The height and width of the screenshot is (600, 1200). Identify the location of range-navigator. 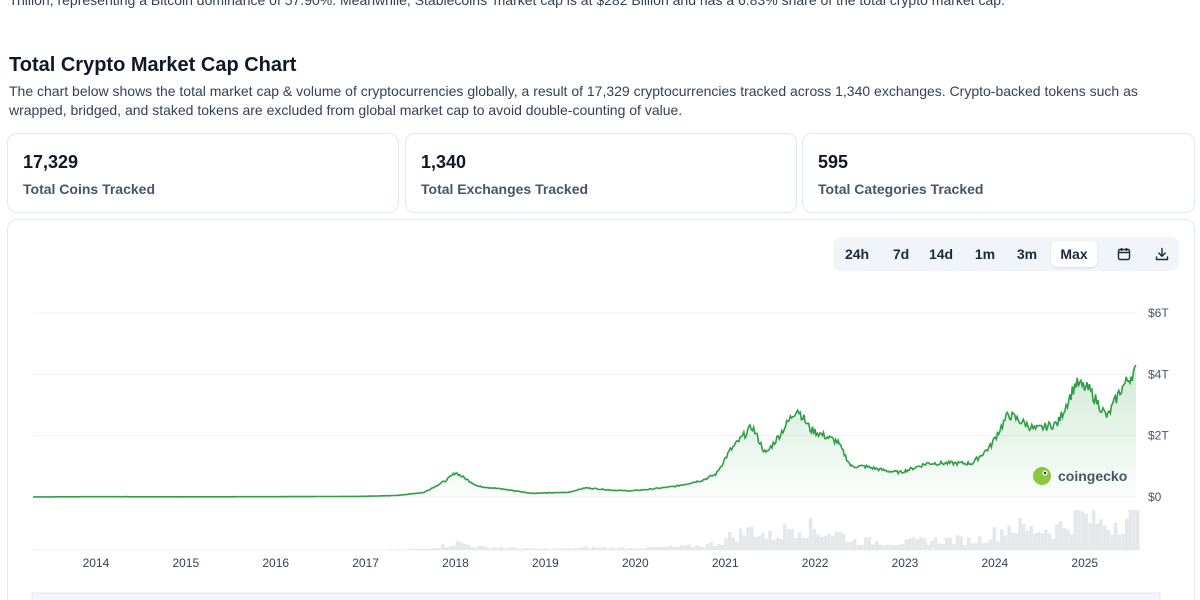
(596, 596).